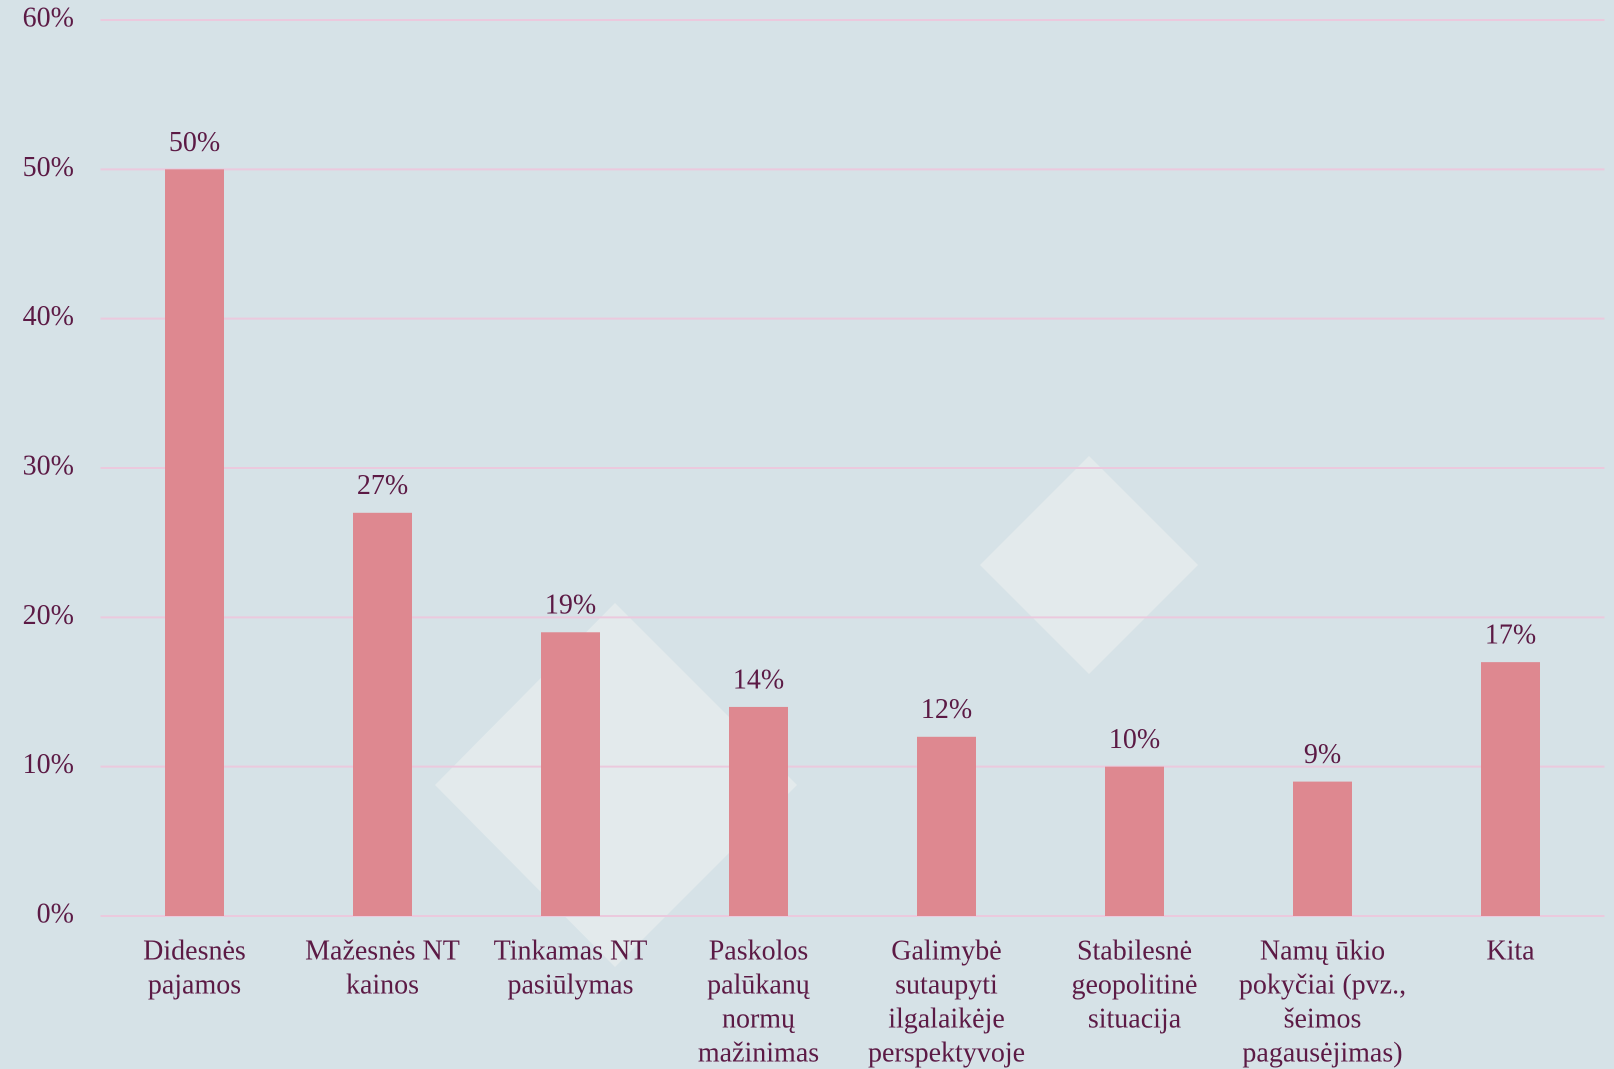  What do you see at coordinates (382, 984) in the screenshot?
I see `x-tick-label: kainos` at bounding box center [382, 984].